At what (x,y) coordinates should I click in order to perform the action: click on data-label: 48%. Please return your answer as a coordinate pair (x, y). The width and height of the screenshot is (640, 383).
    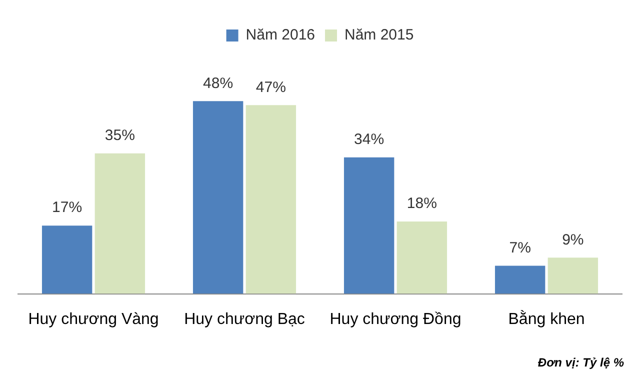
    Looking at the image, I should click on (218, 83).